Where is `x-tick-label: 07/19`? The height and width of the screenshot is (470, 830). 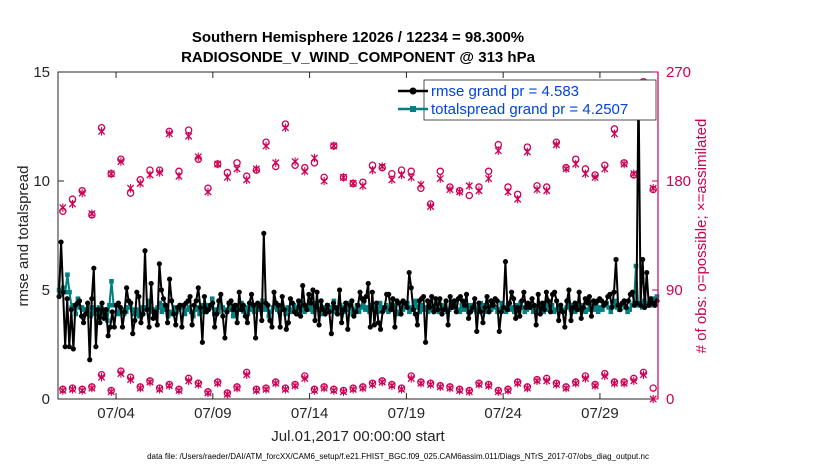
x-tick-label: 07/19 is located at coordinates (407, 413).